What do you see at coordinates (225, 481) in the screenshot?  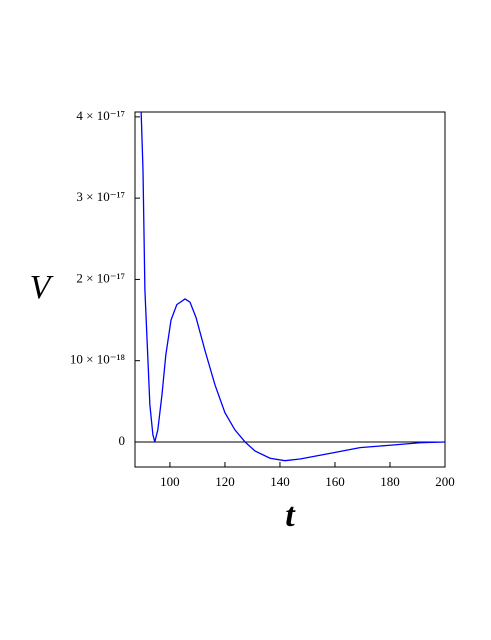 I see `x-tick-label: 120` at bounding box center [225, 481].